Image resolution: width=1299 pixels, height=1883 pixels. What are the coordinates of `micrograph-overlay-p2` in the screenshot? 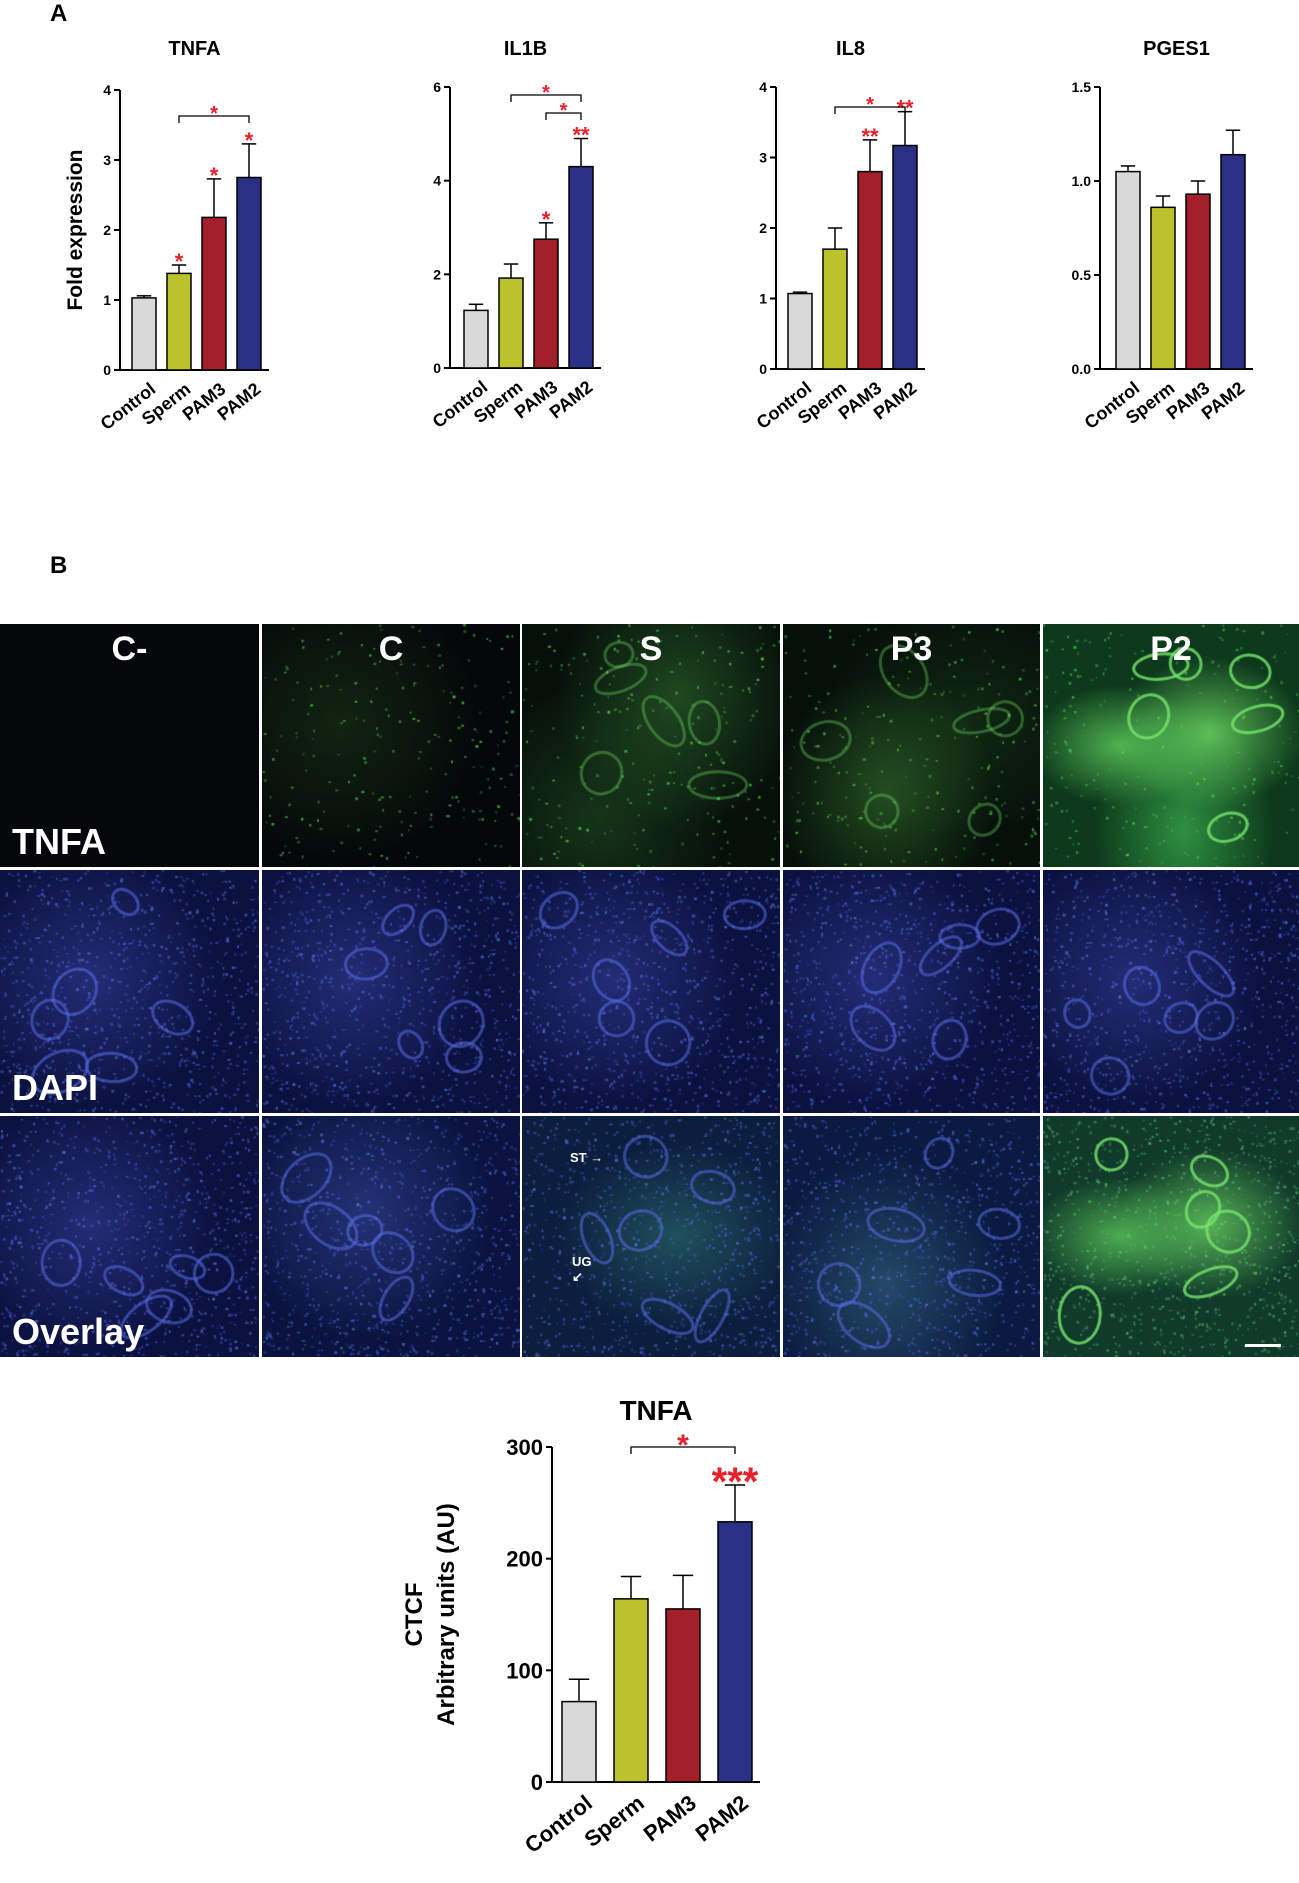 It's located at (1171, 1236).